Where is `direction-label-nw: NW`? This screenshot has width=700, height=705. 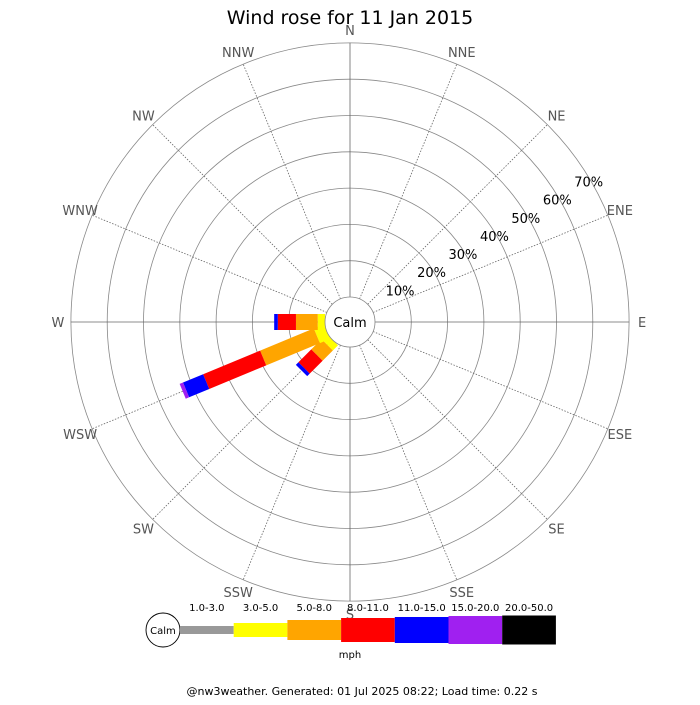
direction-label-nw: NW is located at coordinates (143, 116).